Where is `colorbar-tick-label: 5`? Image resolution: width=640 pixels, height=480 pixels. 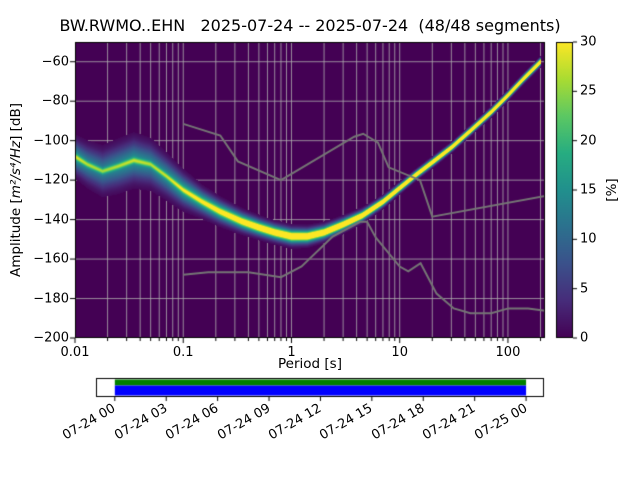 colorbar-tick-label: 5 is located at coordinates (584, 289).